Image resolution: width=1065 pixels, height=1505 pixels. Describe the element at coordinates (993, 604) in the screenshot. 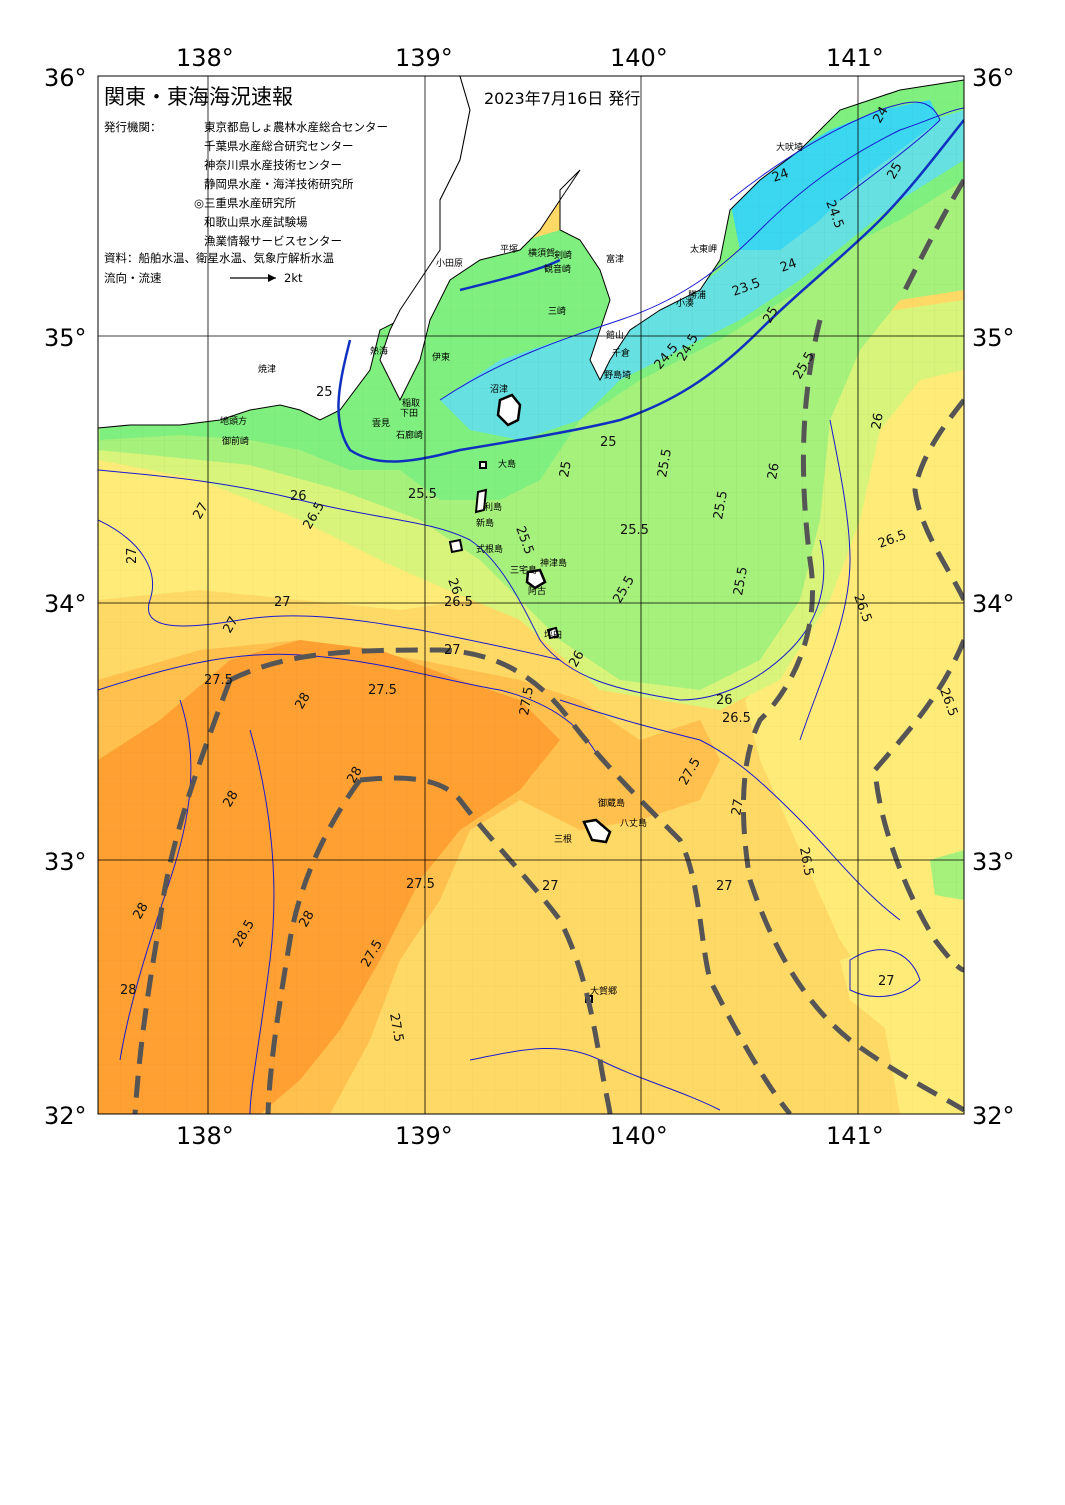

I see `lat-tick-right-34: 34°` at that location.